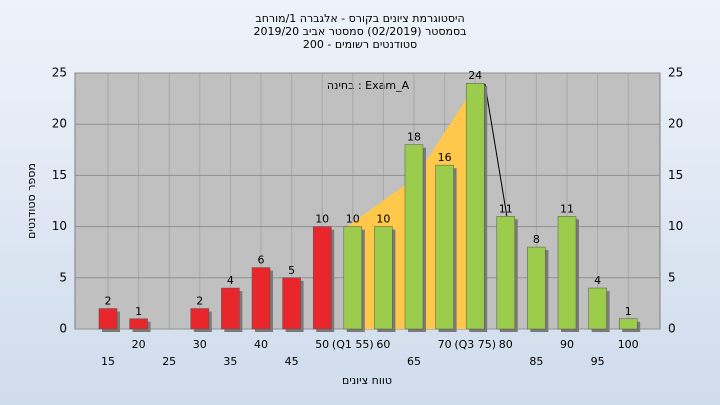 This screenshot has width=720, height=405. Describe the element at coordinates (367, 380) in the screenshot. I see `x-axis-label: טווח ציונים` at that location.